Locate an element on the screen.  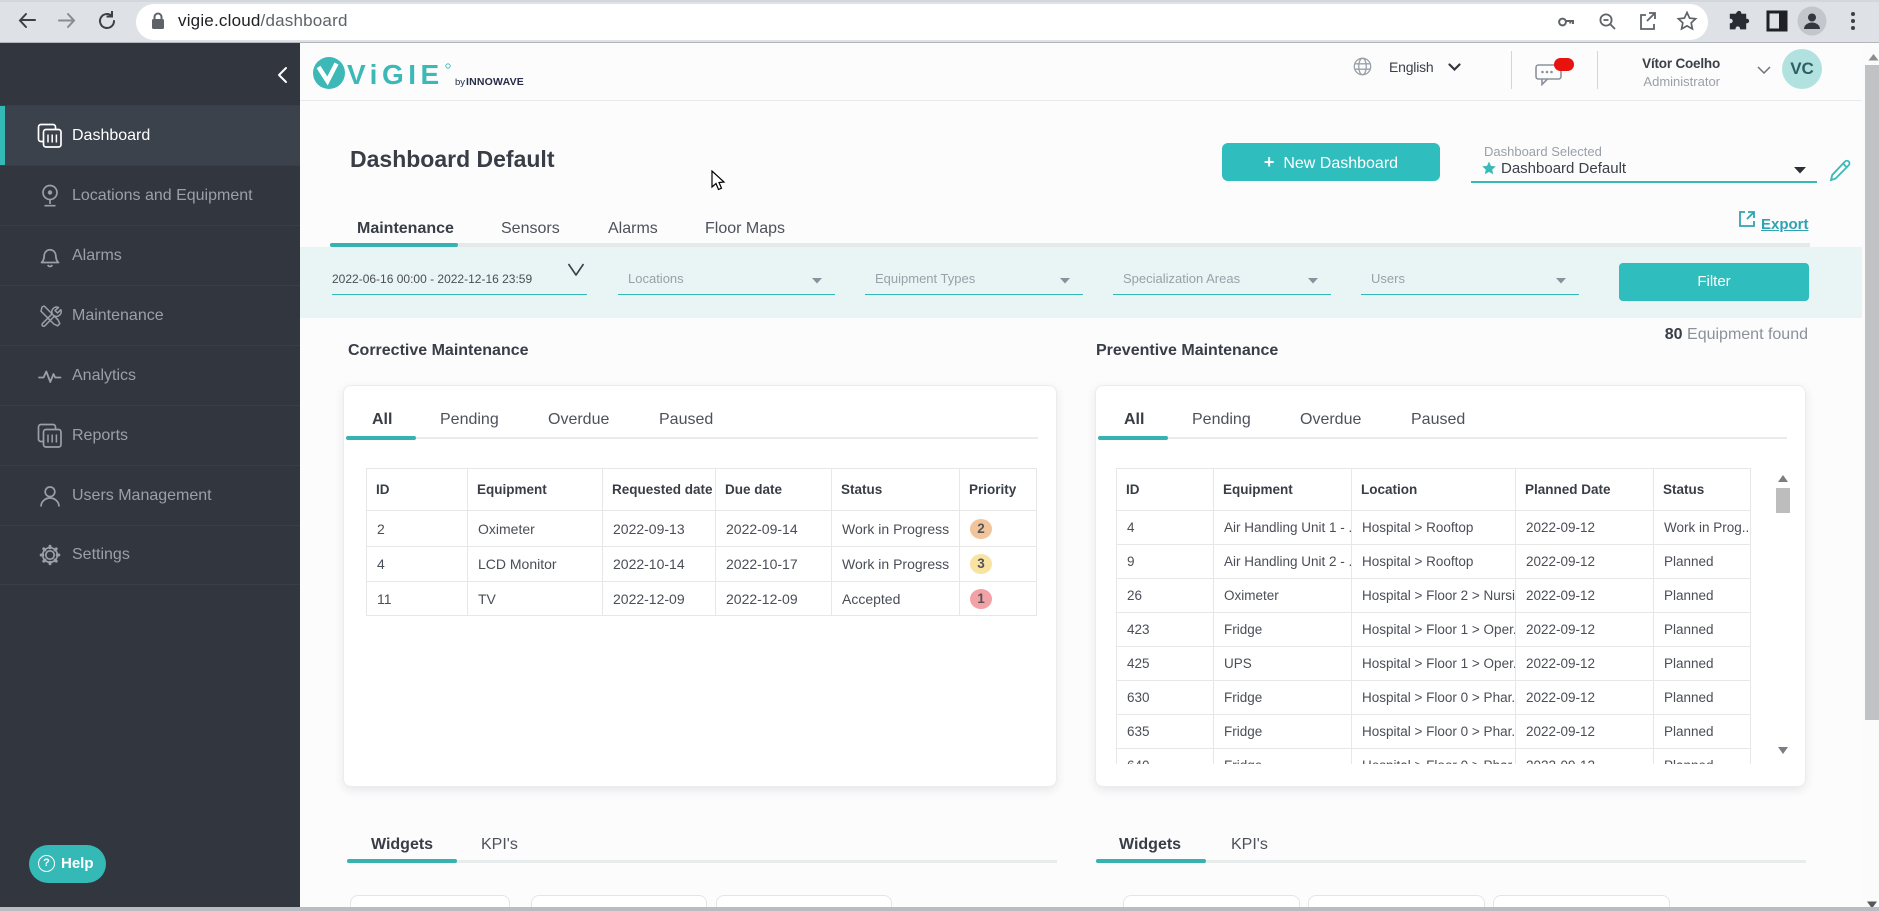
svg-text: ViGIE is located at coordinates (395, 74).